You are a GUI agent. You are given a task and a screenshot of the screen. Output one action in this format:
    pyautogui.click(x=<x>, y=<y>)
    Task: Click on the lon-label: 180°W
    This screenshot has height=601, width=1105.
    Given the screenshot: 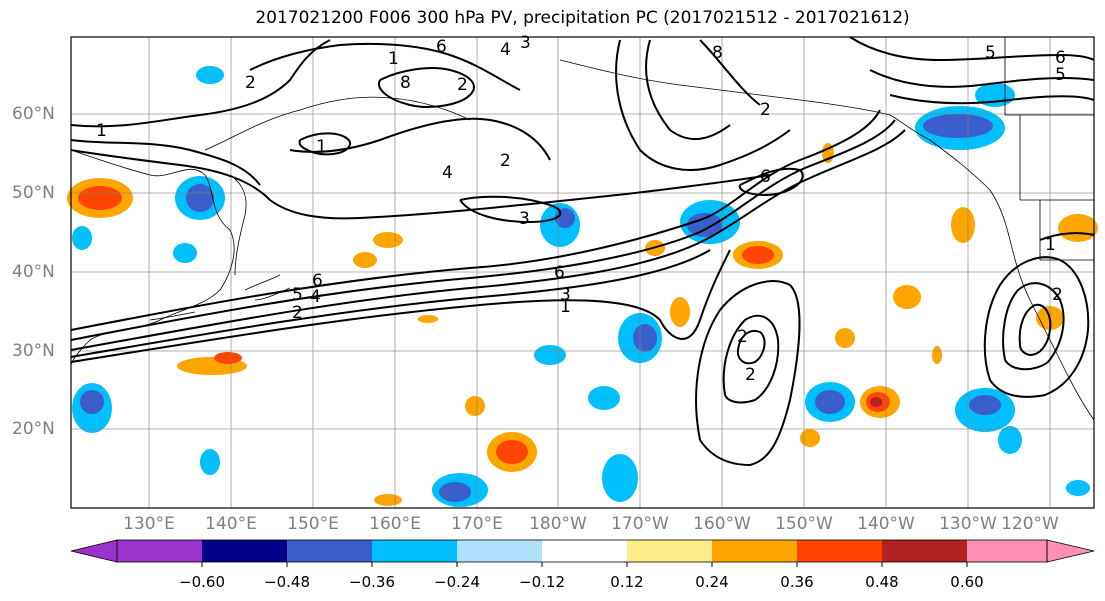 What is the action you would take?
    pyautogui.click(x=558, y=524)
    